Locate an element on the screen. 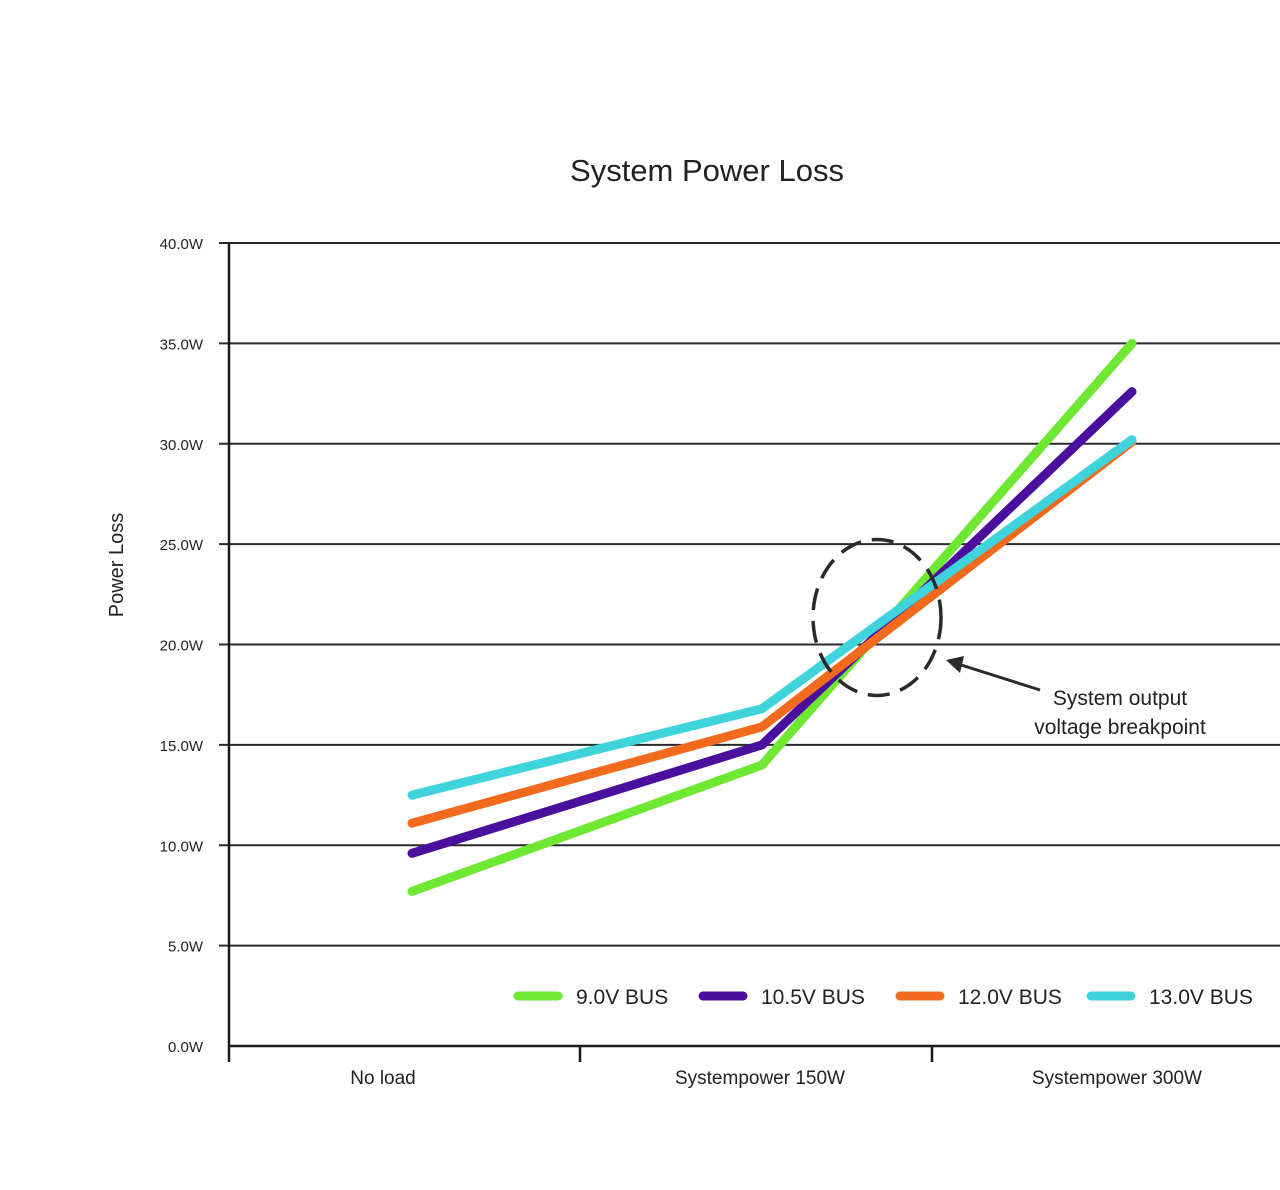 The width and height of the screenshot is (1280, 1190). legend-label: 10.5V BUS is located at coordinates (813, 997).